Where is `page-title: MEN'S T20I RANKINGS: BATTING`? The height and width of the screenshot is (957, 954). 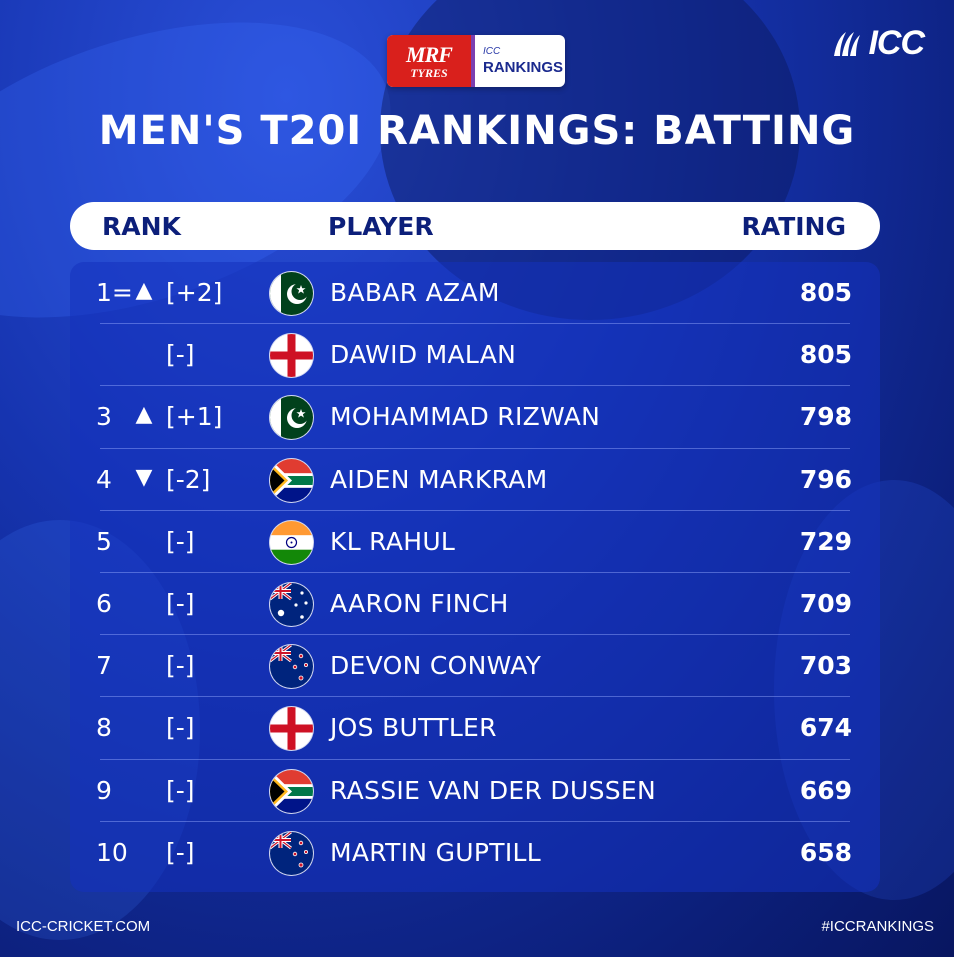
page-title: MEN'S T20I RANKINGS: BATTING is located at coordinates (477, 131).